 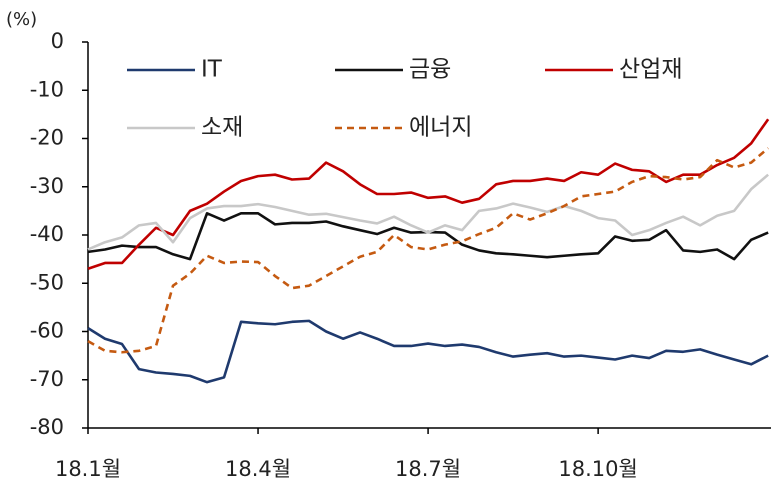 I want to click on y-tick-label: 0, so click(x=57, y=41).